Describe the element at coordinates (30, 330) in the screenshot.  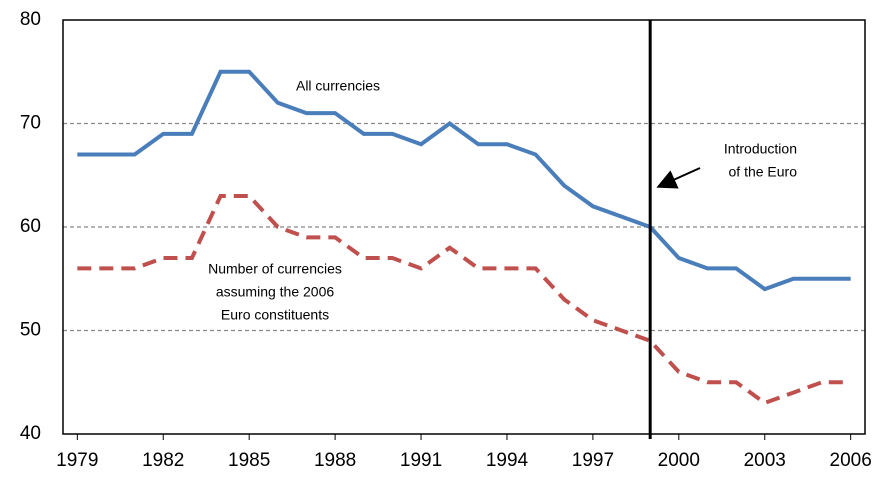
I see `y-tick-label: 50` at that location.